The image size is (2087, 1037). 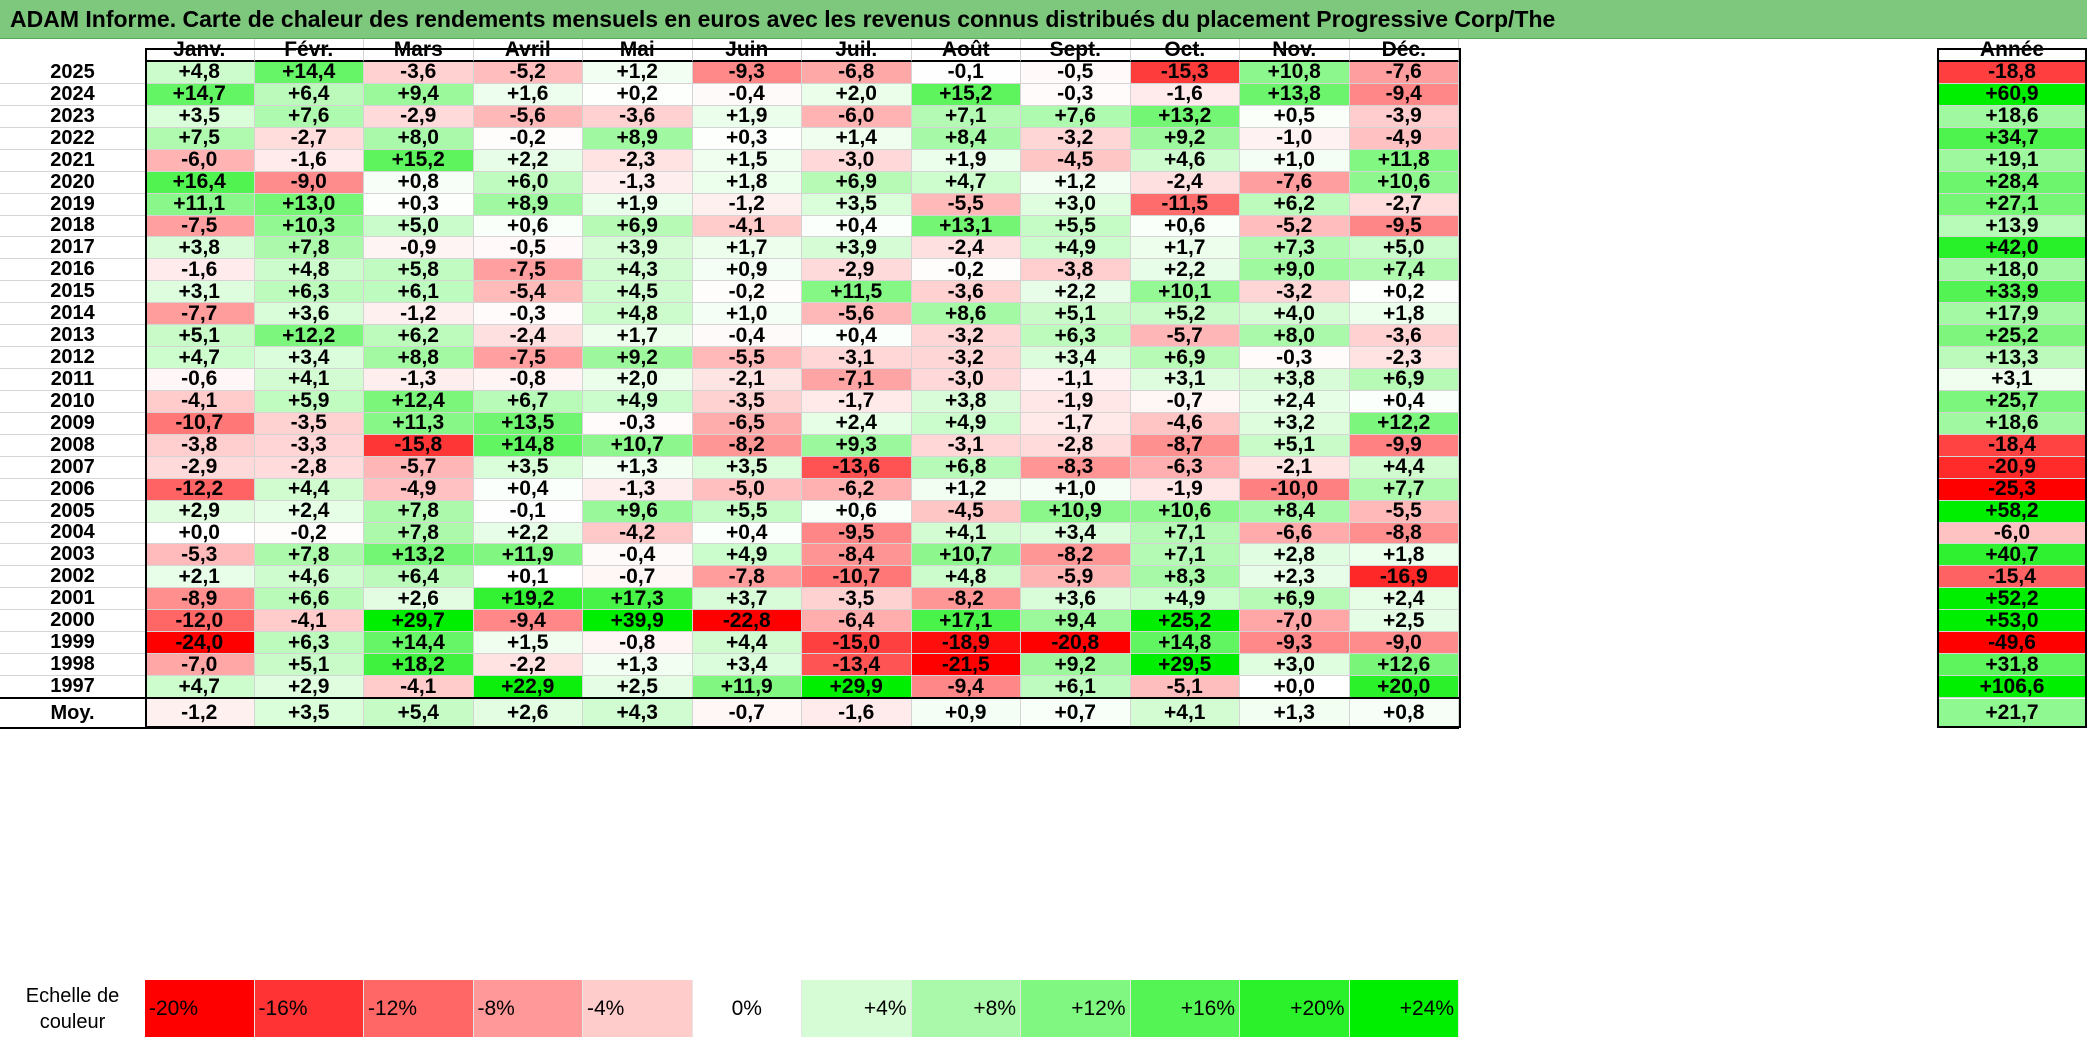 I want to click on month-return-cell: +4,7, so click(x=200, y=358).